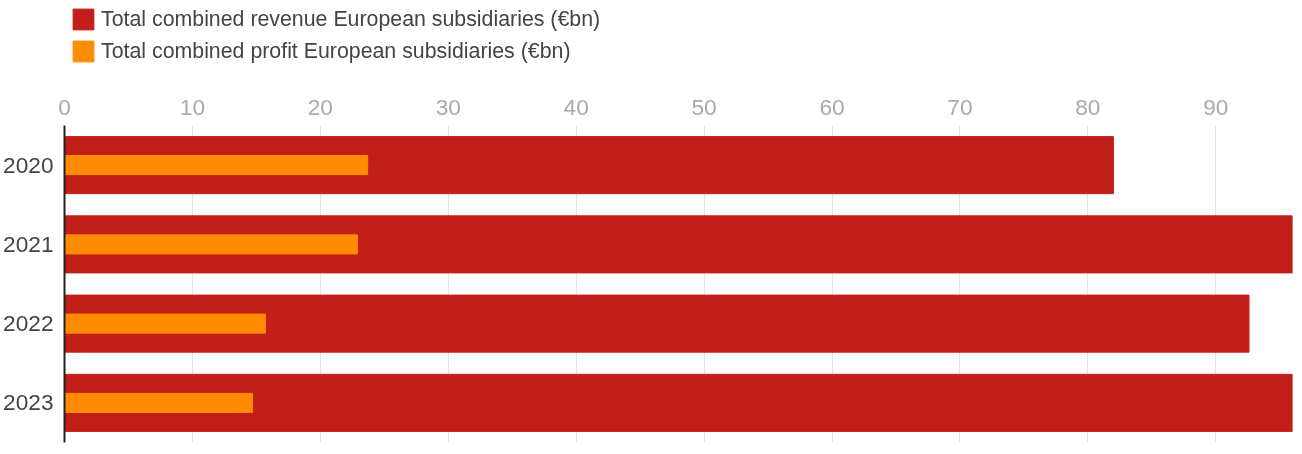 The width and height of the screenshot is (1302, 454). What do you see at coordinates (192, 106) in the screenshot?
I see `x-tick-label: 10` at bounding box center [192, 106].